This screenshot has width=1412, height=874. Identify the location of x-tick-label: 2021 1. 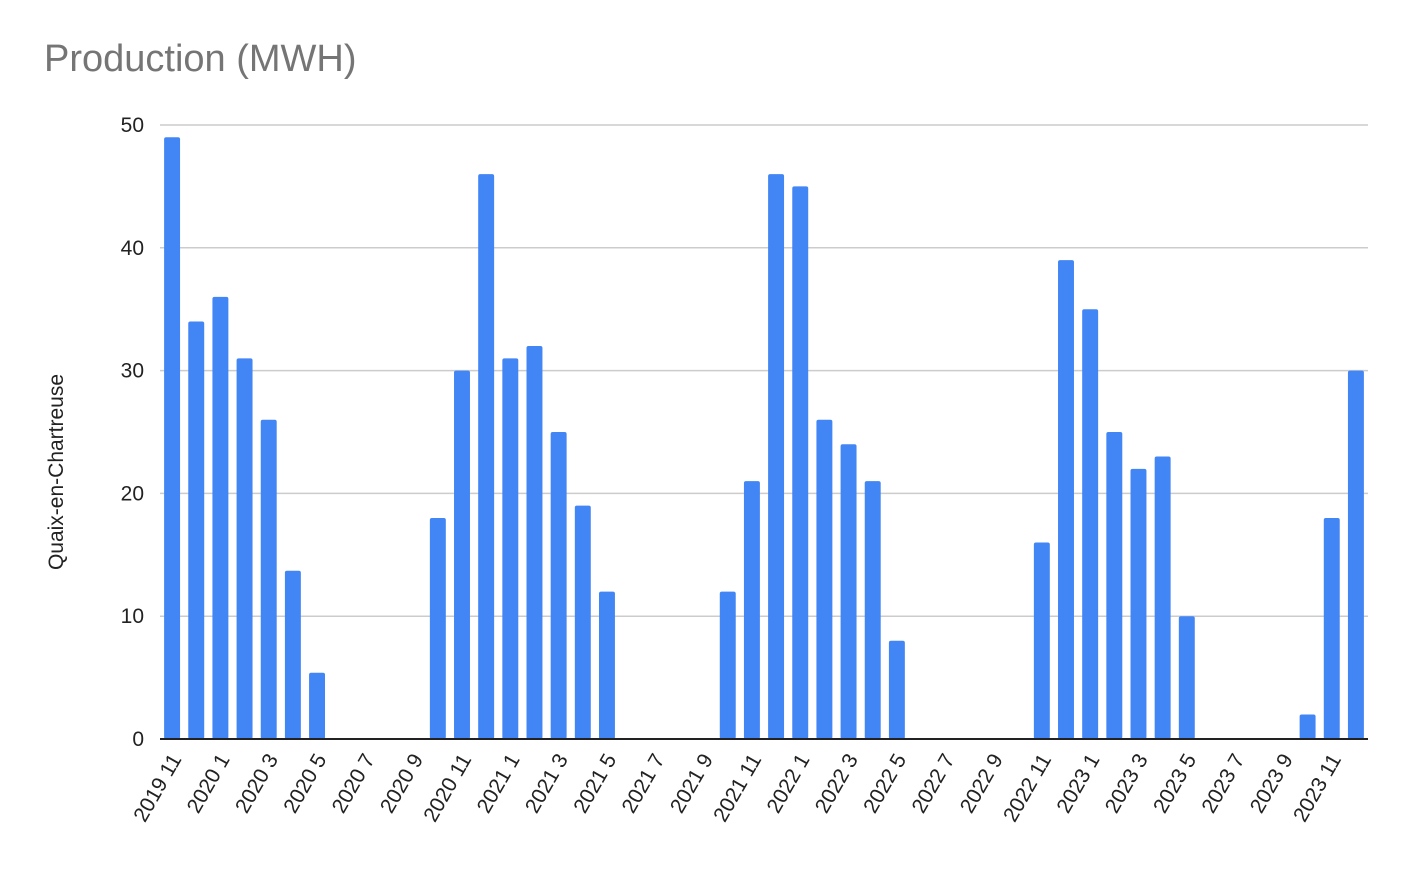
(499, 783).